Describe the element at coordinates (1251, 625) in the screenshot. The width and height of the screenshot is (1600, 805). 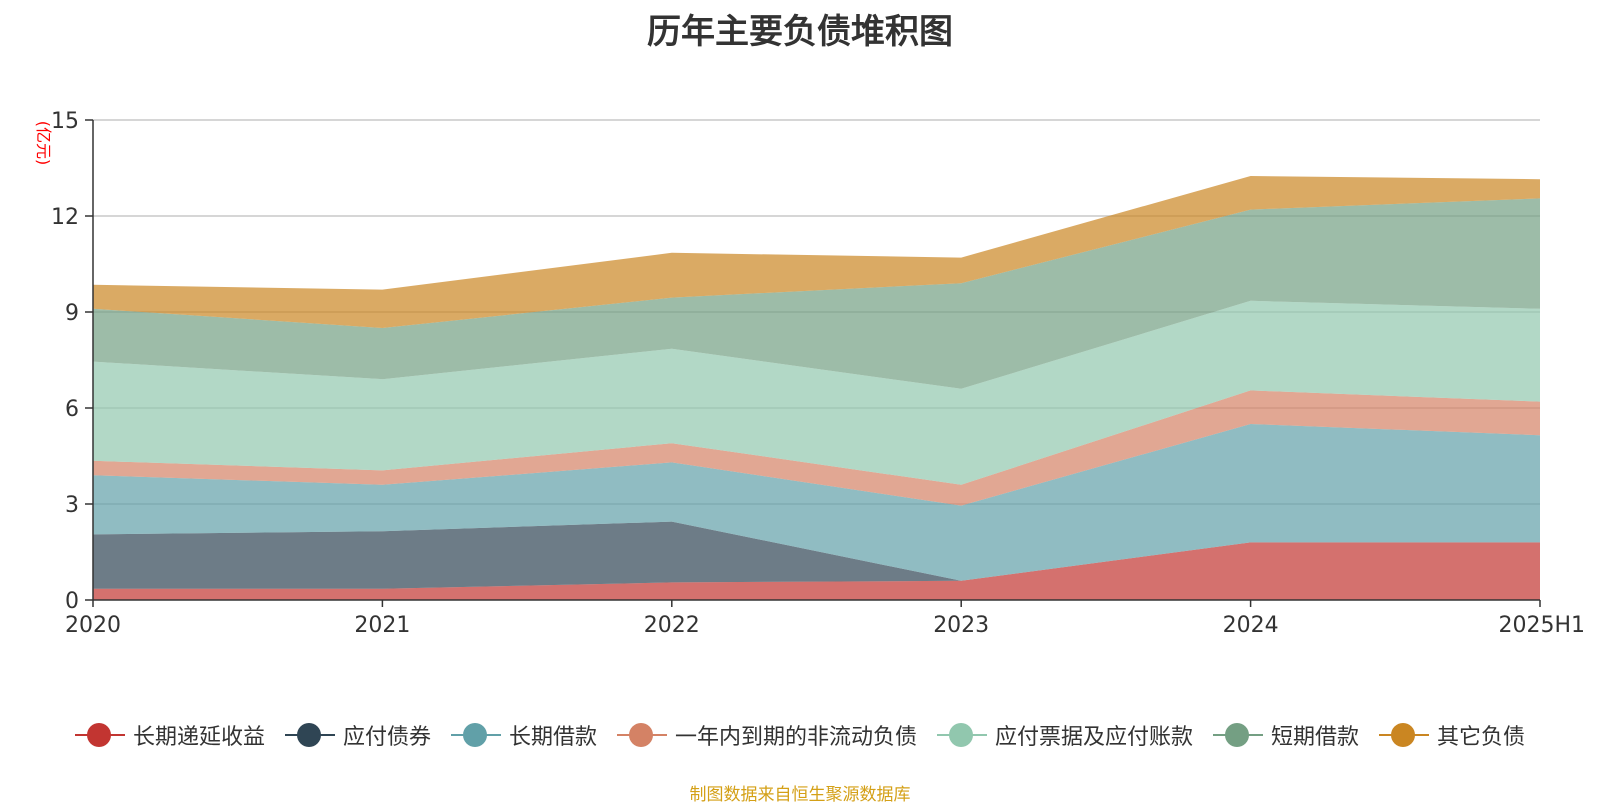
I see `x-tick-label: 2024` at that location.